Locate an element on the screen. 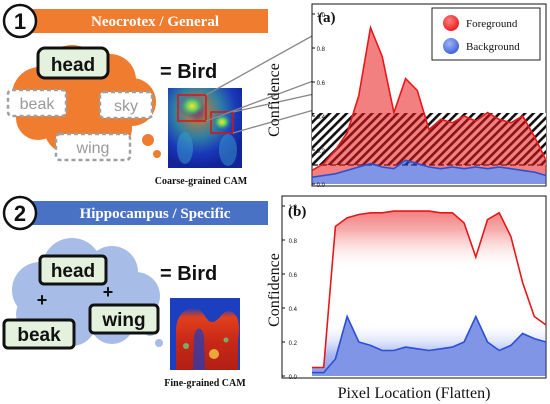 This screenshot has width=550, height=404. foreground-legend-label: Foreground is located at coordinates (492, 24).